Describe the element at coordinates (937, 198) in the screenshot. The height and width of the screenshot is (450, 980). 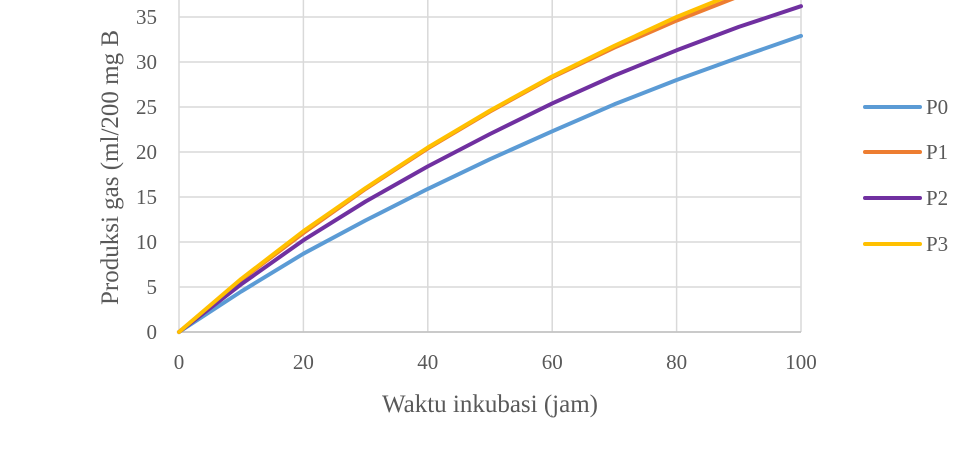
I see `legend-label: P2` at that location.